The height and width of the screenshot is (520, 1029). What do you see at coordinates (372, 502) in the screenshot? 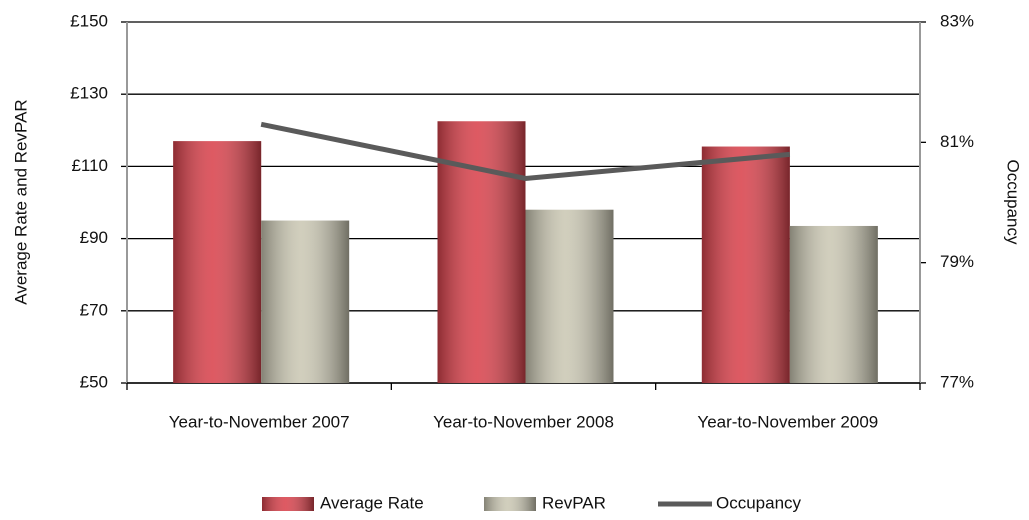
I see `legend-label: Average Rate` at bounding box center [372, 502].